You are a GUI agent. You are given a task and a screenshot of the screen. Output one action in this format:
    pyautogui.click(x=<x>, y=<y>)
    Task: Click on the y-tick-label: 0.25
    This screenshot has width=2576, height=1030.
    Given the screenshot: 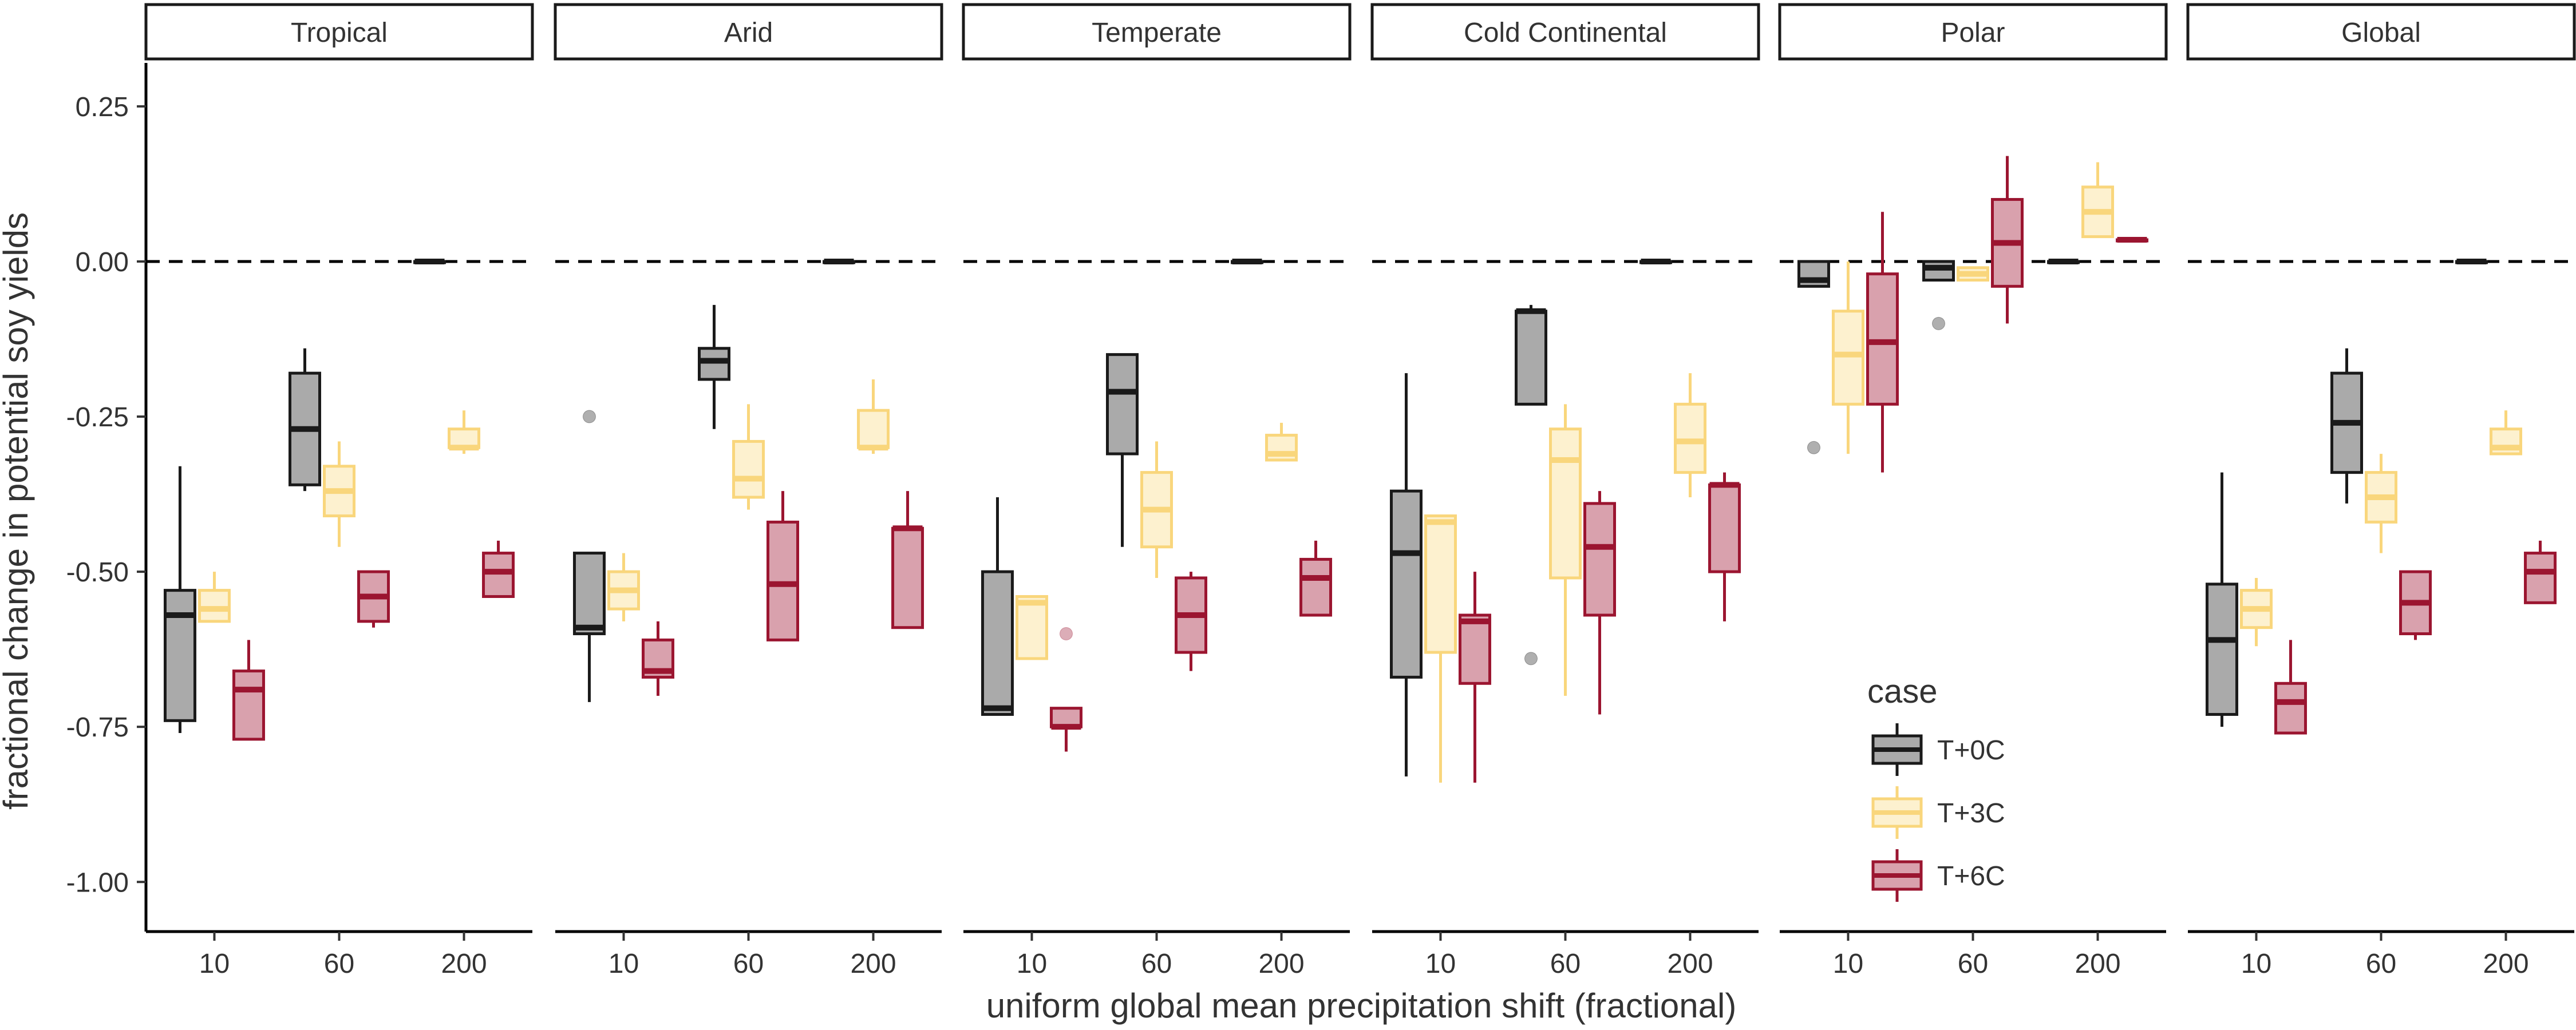 What is the action you would take?
    pyautogui.click(x=102, y=107)
    